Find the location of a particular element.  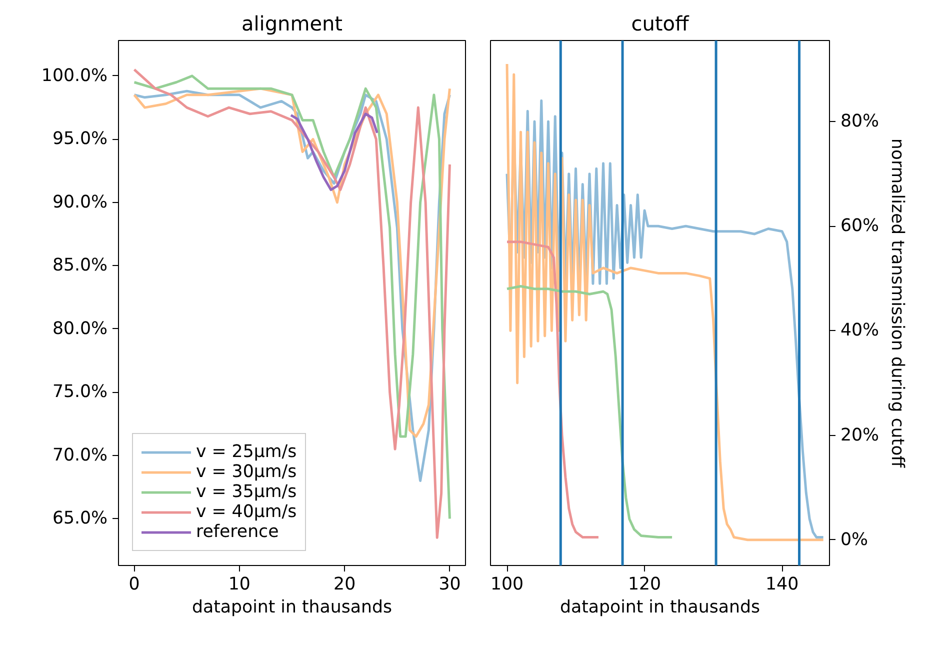

x-tick-label: 20 is located at coordinates (345, 584).